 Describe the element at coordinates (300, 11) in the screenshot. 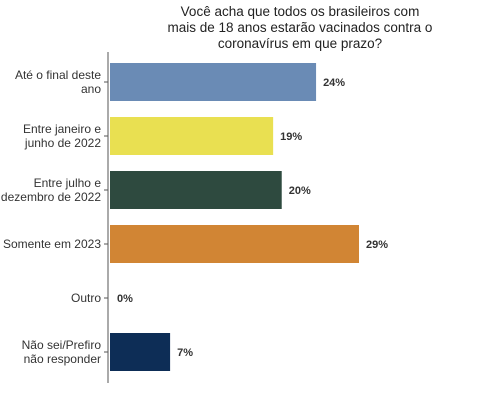

I see `chart-title-line-1: Você acha que todos os brasileiros com` at that location.